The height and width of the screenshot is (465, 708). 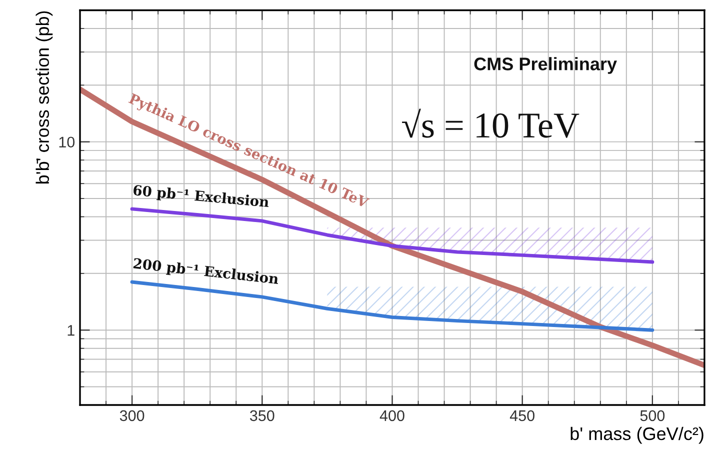 What do you see at coordinates (652, 416) in the screenshot?
I see `x-tick-label: 500` at bounding box center [652, 416].